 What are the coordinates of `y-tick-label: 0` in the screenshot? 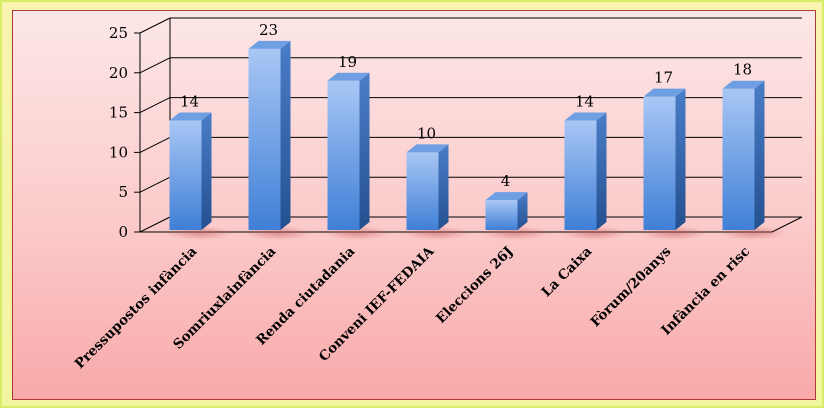 It's located at (123, 232).